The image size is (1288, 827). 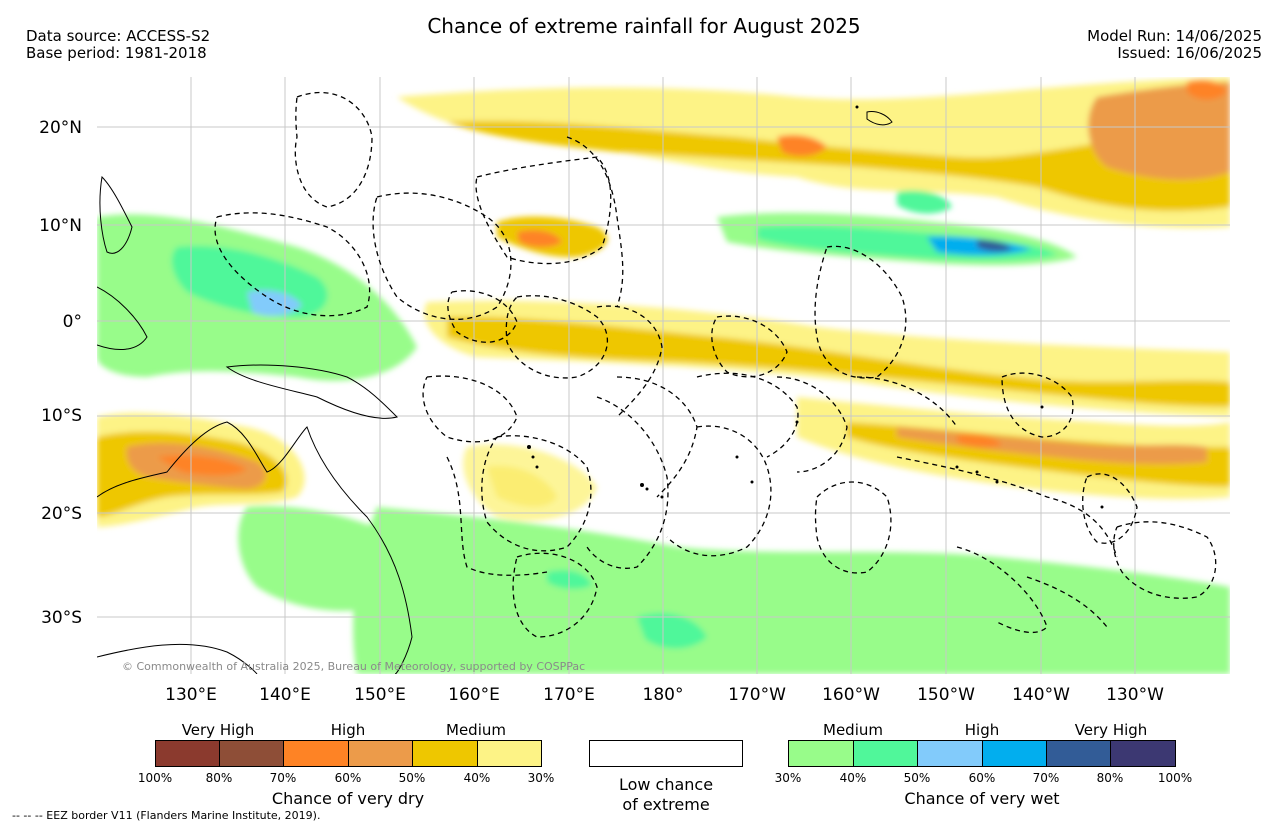 I want to click on dry-region-equatorial, so click(x=838, y=361).